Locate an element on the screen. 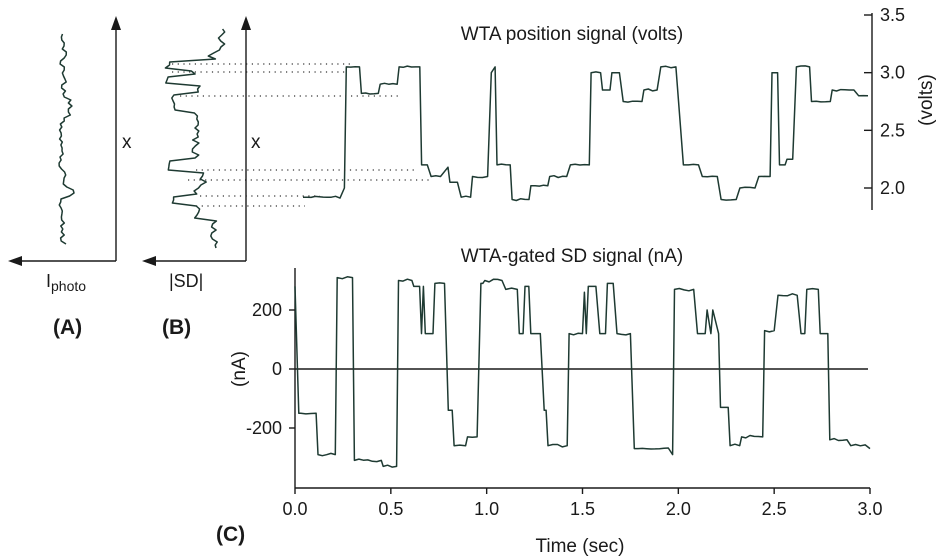  panel-a-y-axis-arrow is located at coordinates (116, 23).